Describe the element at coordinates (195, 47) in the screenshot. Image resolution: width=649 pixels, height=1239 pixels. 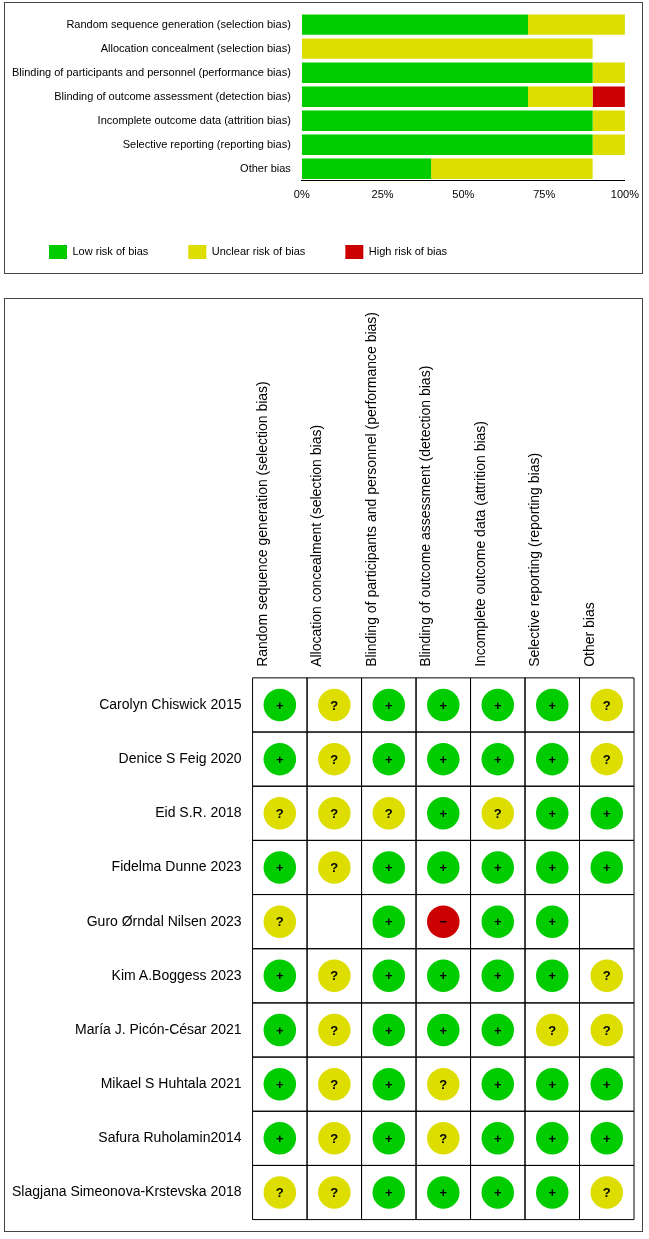
I see `y-tick-label: Allocation concealment (selection bias)` at that location.